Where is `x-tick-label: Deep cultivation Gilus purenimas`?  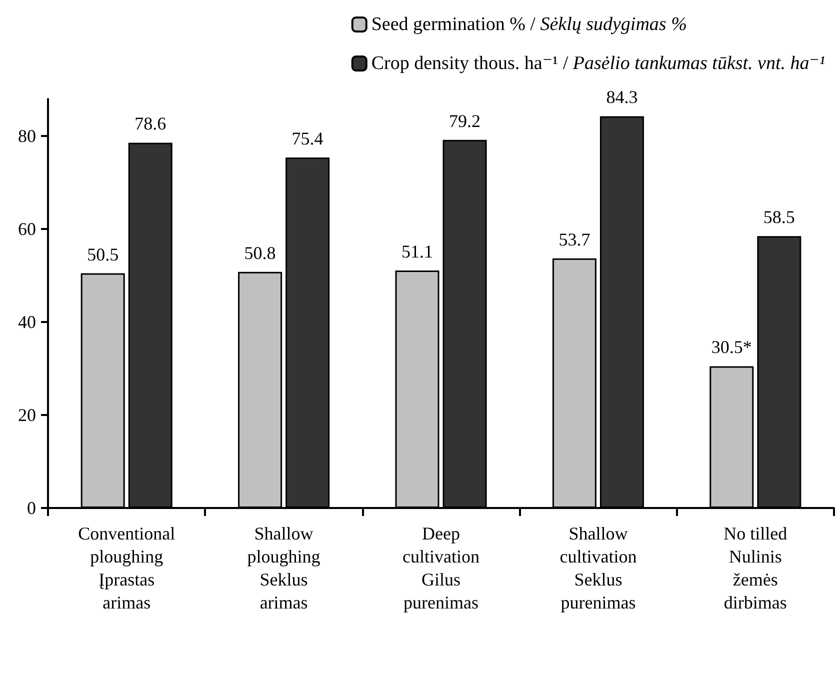
x-tick-label: Deep cultivation Gilus purenimas is located at coordinates (441, 568).